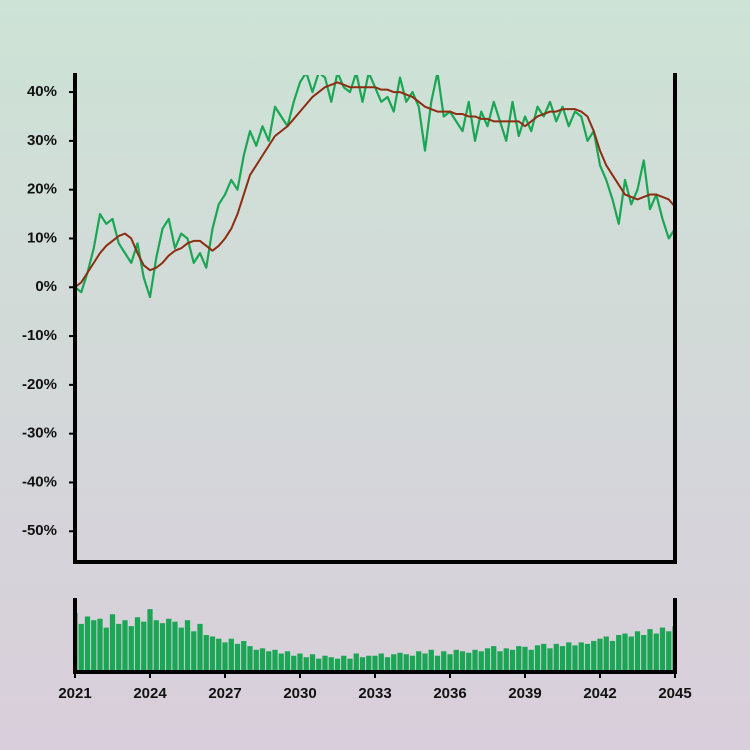  What do you see at coordinates (374, 693) in the screenshot?
I see `x-tick-label: 2033` at bounding box center [374, 693].